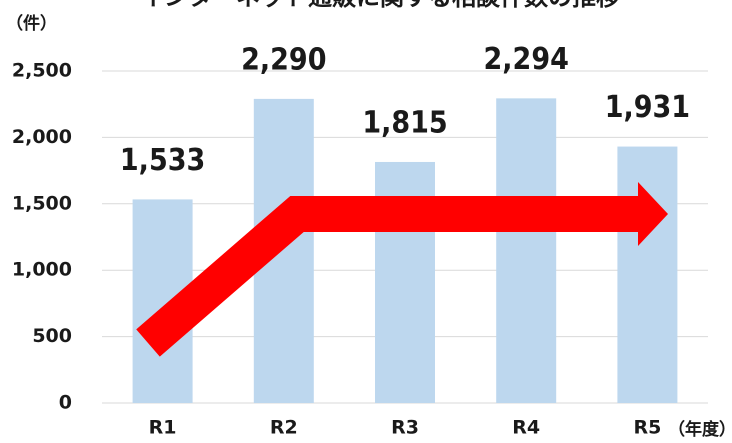 The image size is (732, 443). What do you see at coordinates (380, 5) in the screenshot?
I see `chart-title: インターネット通販に関する相談件数の推移` at bounding box center [380, 5].